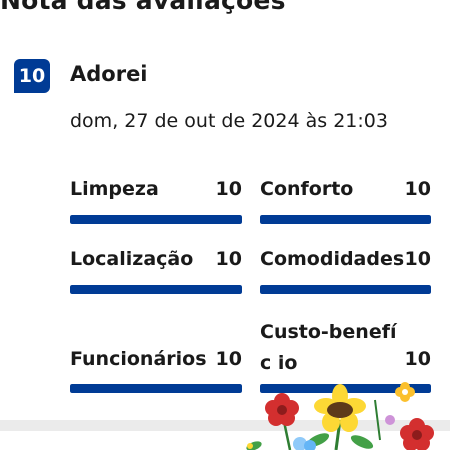  I want to click on category-name-value-for-money: Custo-benefíc io, so click(328, 347).